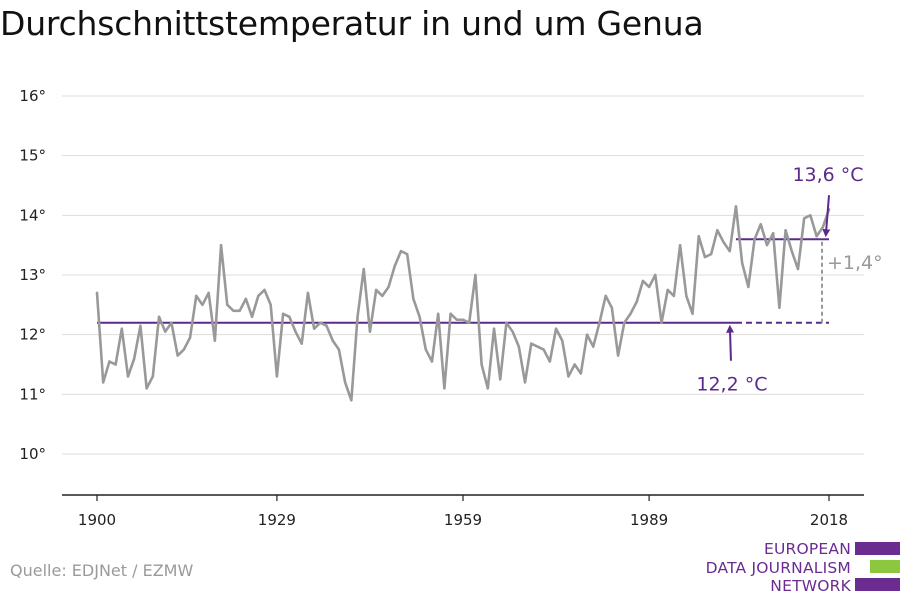 The width and height of the screenshot is (900, 600). I want to click on x-tick-label: 2018, so click(829, 520).